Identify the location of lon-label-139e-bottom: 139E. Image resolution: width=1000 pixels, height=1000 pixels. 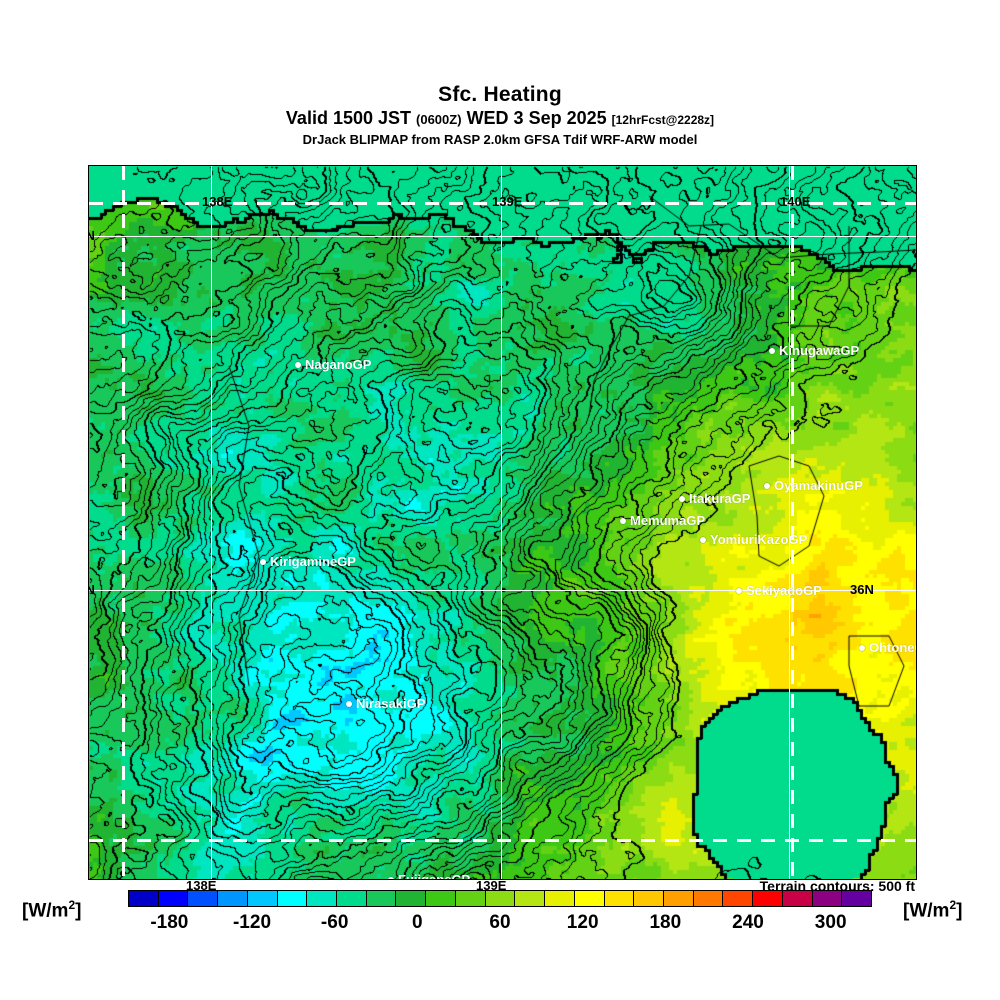
(491, 885).